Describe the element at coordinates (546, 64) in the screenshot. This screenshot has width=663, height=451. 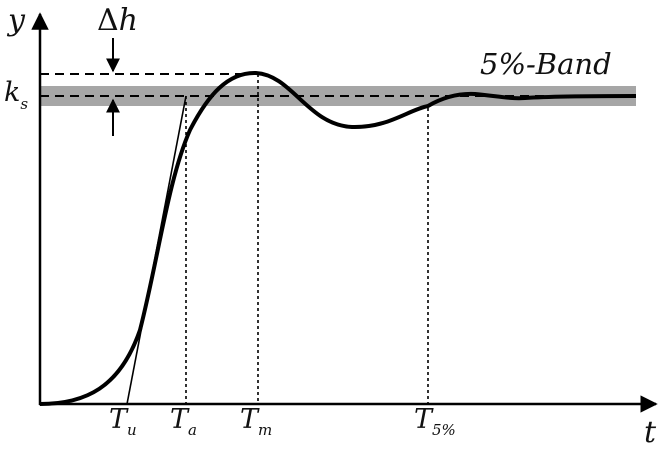
I see `band-label: 5%-Band` at that location.